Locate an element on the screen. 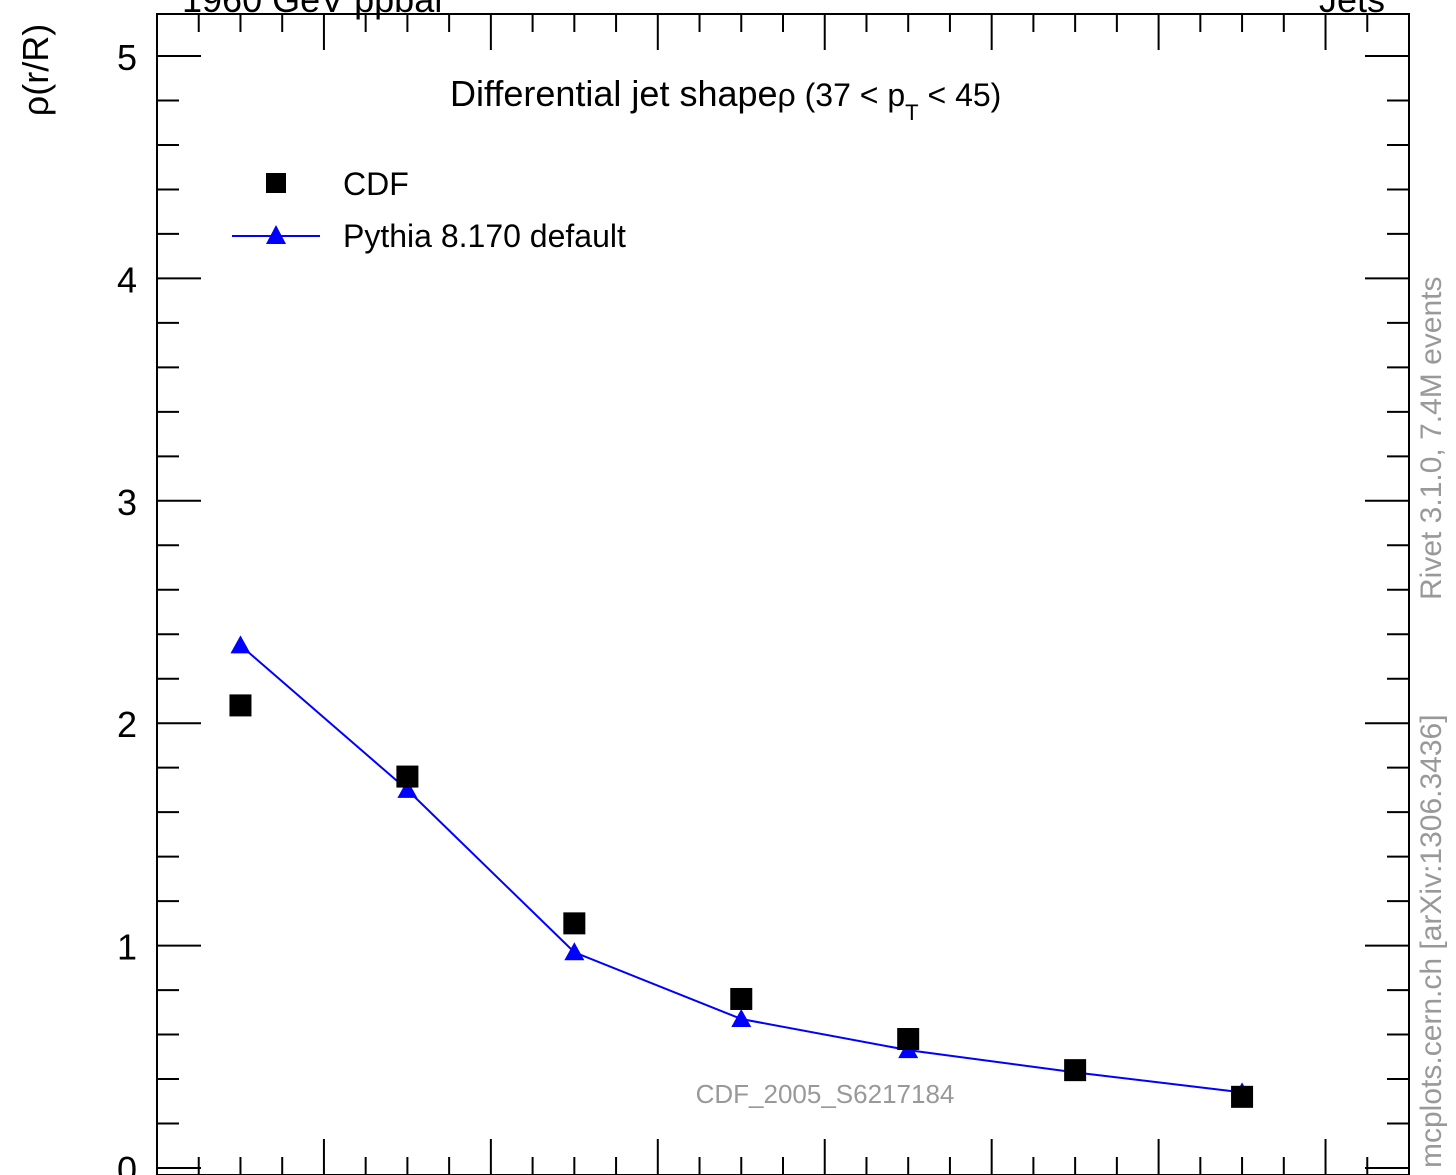  y-tick-label: 5 is located at coordinates (127, 57).